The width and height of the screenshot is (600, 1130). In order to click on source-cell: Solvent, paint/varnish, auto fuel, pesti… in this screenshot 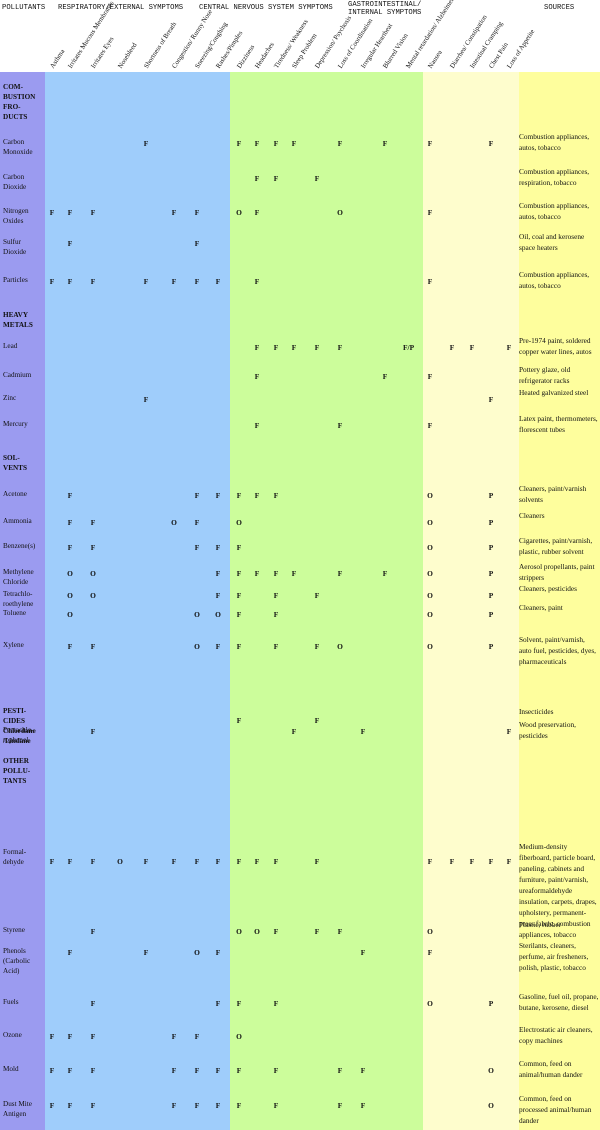, I will do `click(558, 650)`.